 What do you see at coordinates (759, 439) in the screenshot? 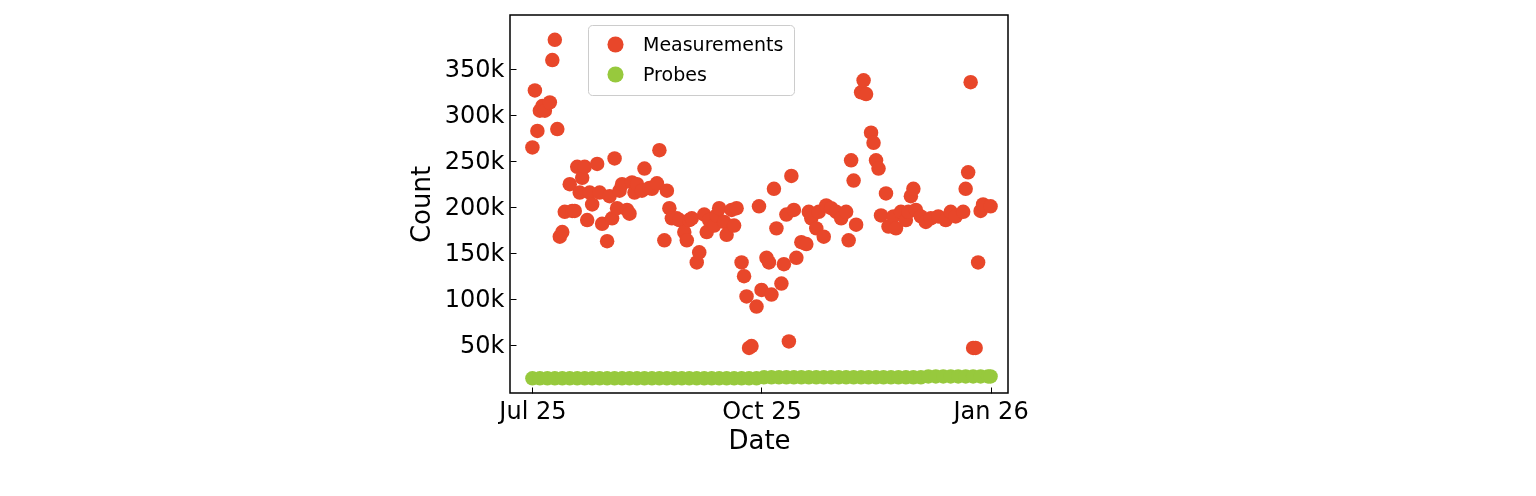
I see `x-axis-title: Date` at bounding box center [759, 439].